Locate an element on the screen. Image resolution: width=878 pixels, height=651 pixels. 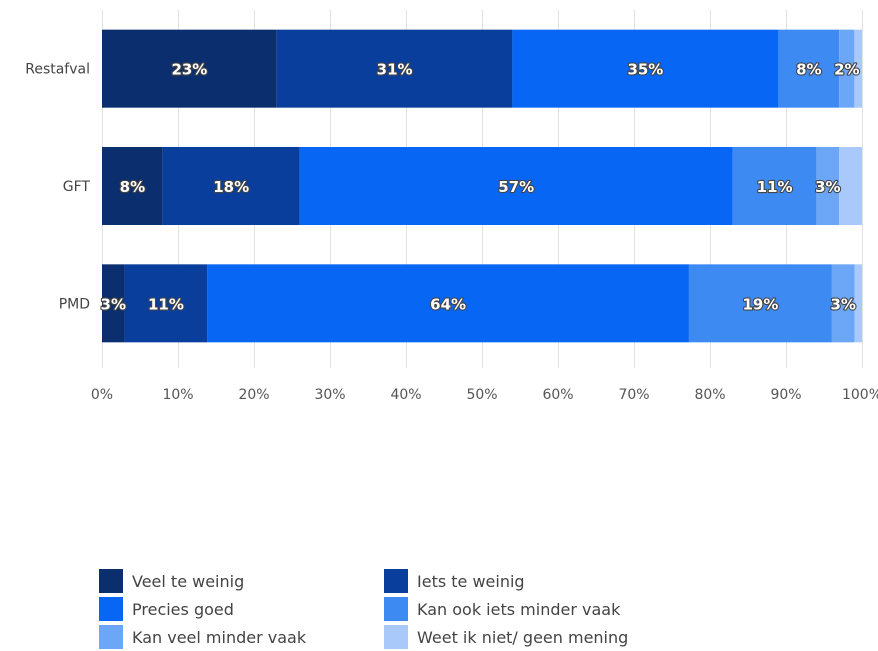
data-label: 19% is located at coordinates (760, 304).